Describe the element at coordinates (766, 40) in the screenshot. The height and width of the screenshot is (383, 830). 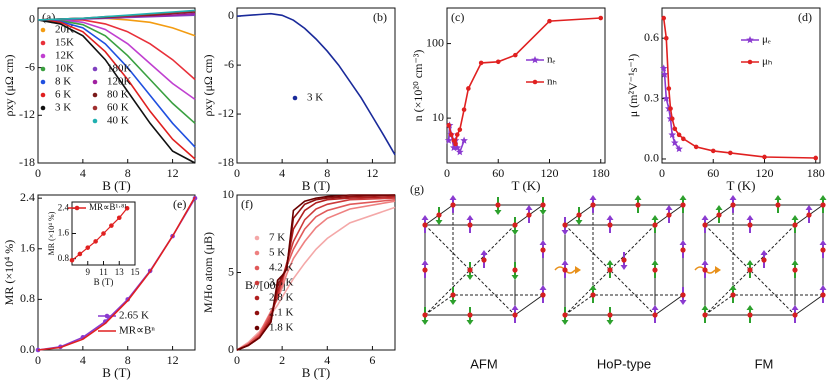
I see `legend-label: μₑ` at that location.